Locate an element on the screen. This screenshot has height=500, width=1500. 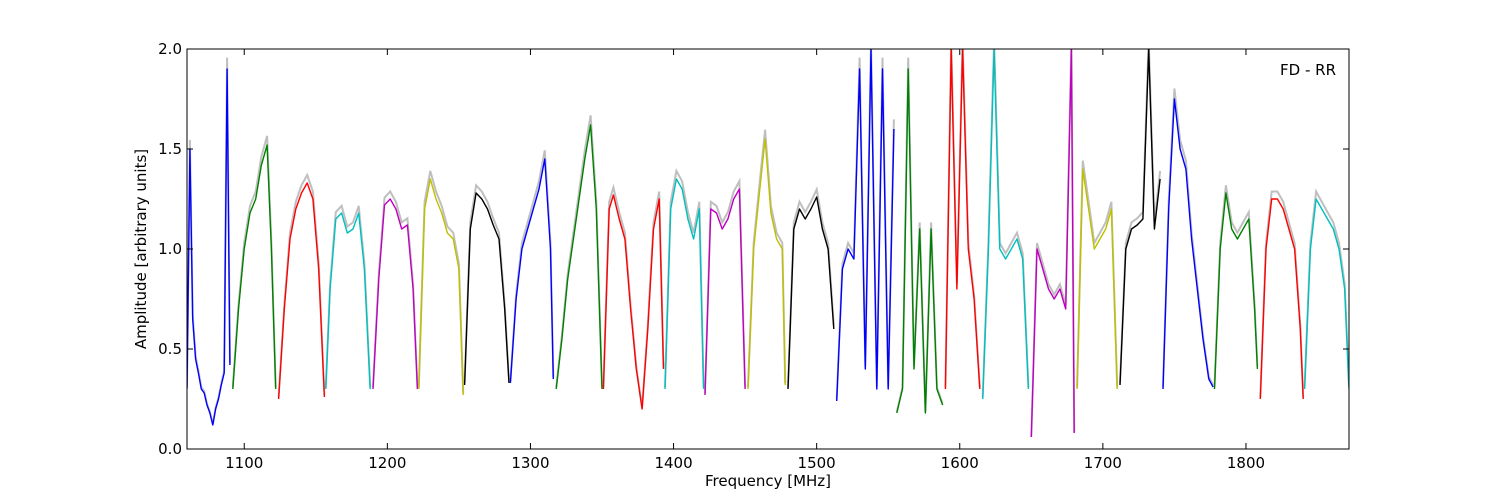
x-axis-label: Frequency [MHz] is located at coordinates (768, 481).